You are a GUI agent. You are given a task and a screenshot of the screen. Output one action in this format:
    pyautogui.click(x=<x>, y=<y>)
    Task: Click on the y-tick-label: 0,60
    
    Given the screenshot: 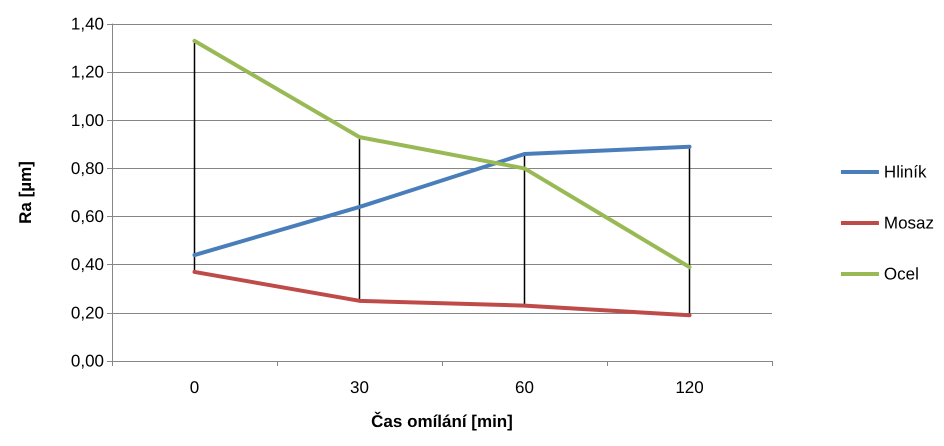 What is the action you would take?
    pyautogui.click(x=87, y=216)
    